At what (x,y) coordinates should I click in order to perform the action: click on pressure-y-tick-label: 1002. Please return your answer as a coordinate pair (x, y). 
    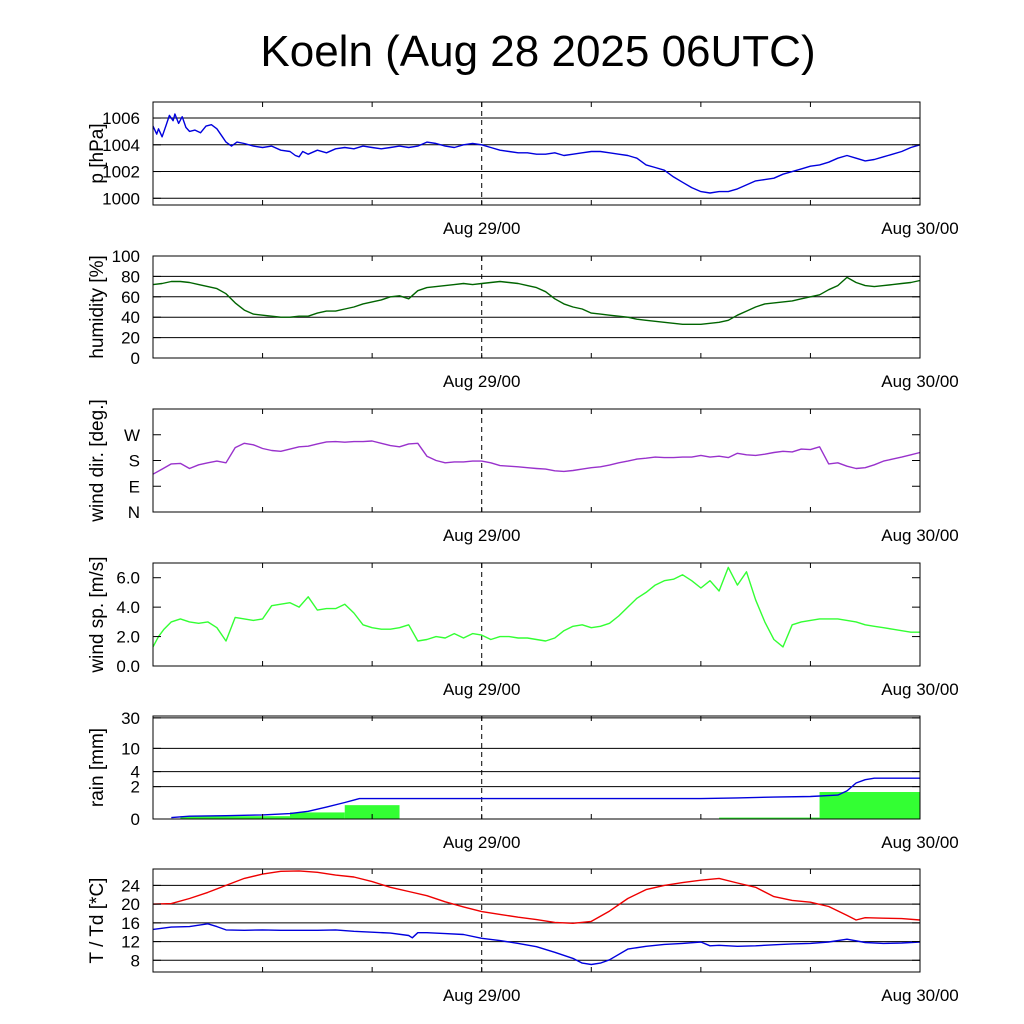
    Looking at the image, I should click on (121, 172).